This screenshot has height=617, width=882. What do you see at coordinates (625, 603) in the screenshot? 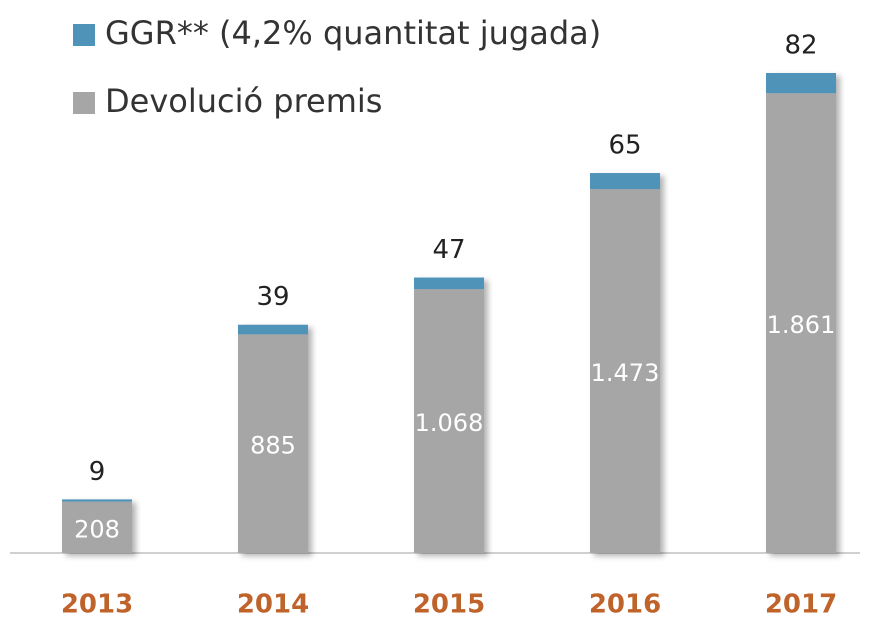
I see `x-tick-label: 2016` at bounding box center [625, 603].